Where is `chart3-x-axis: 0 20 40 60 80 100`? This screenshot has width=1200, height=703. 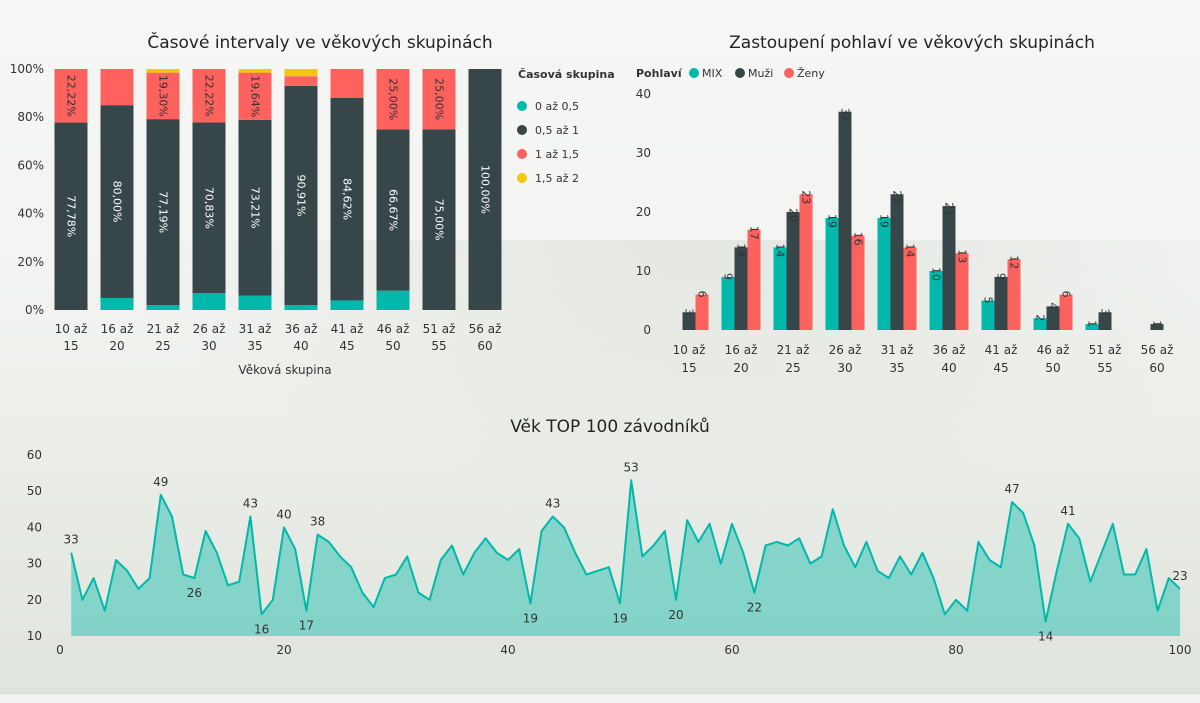
chart3-x-axis: 0 20 40 60 80 100 is located at coordinates (623, 650).